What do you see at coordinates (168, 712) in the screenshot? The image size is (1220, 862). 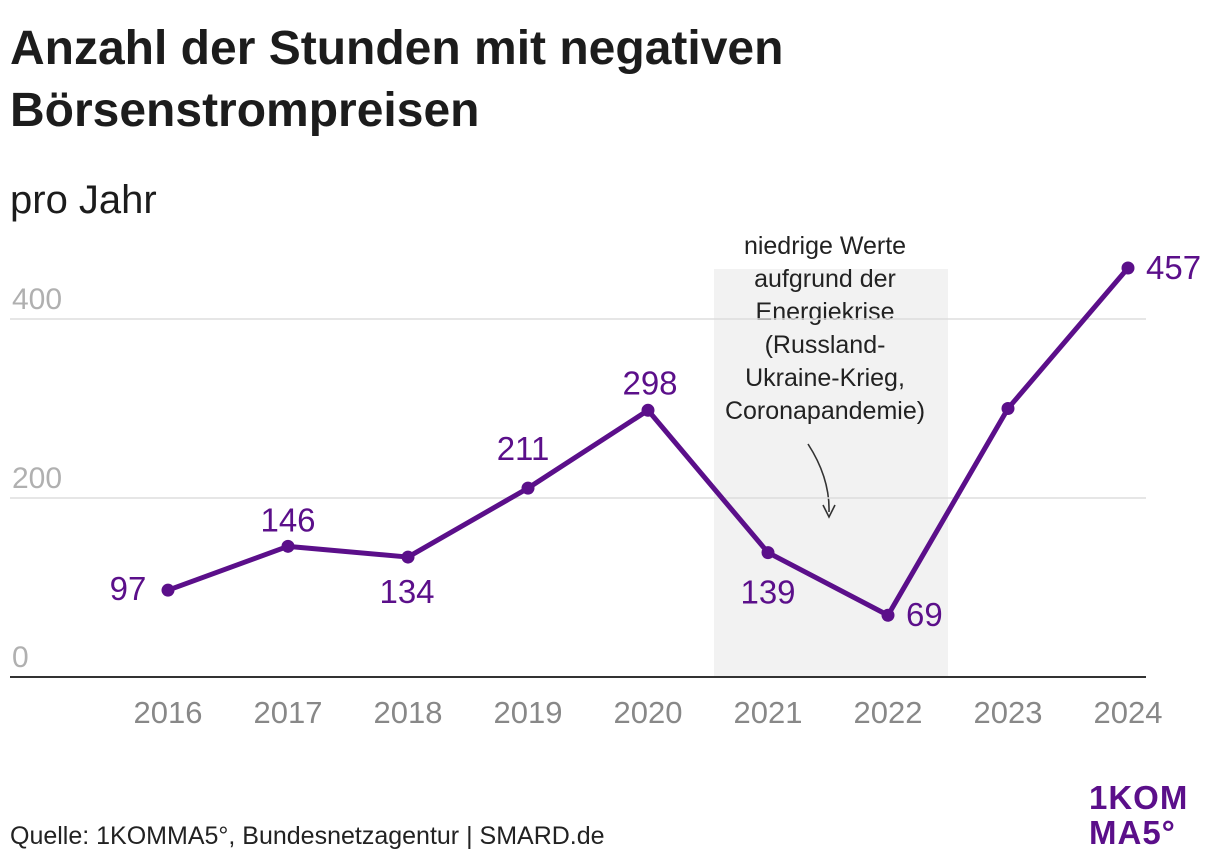 I see `x-tick-label: 2016` at bounding box center [168, 712].